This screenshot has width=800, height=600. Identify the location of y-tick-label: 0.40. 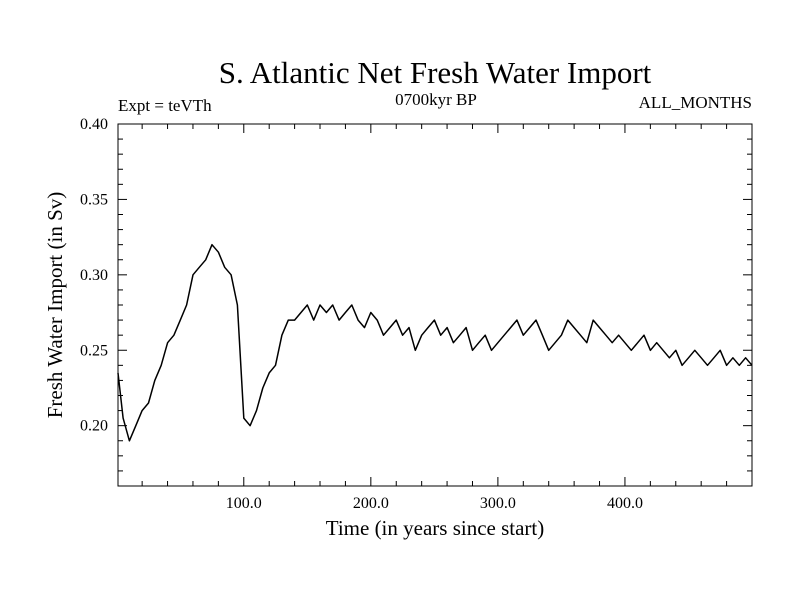
(94, 124).